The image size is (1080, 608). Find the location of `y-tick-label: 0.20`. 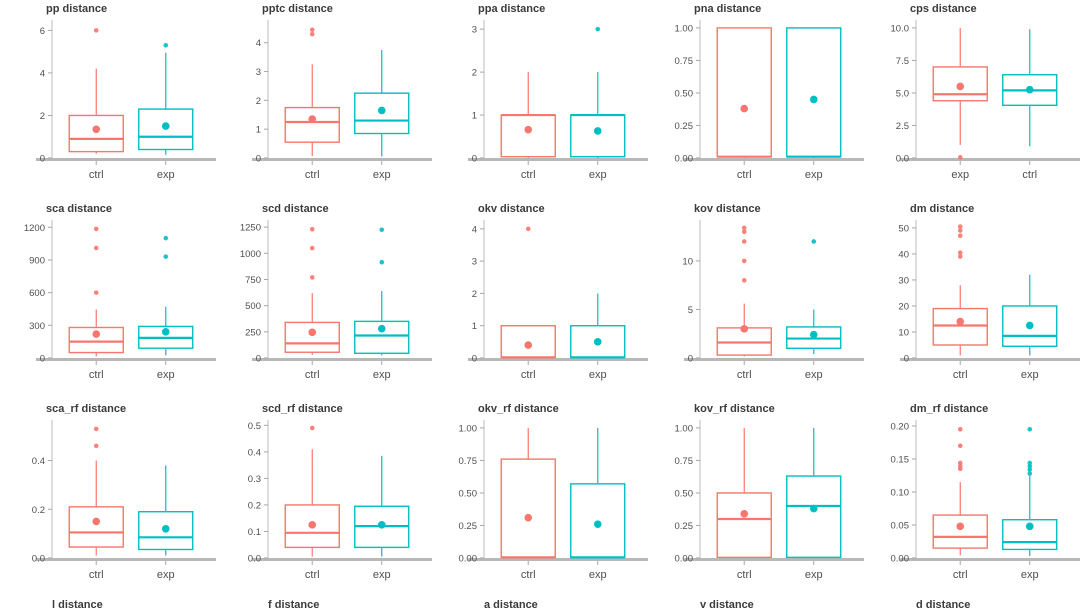

y-tick-label: 0.20 is located at coordinates (900, 426).